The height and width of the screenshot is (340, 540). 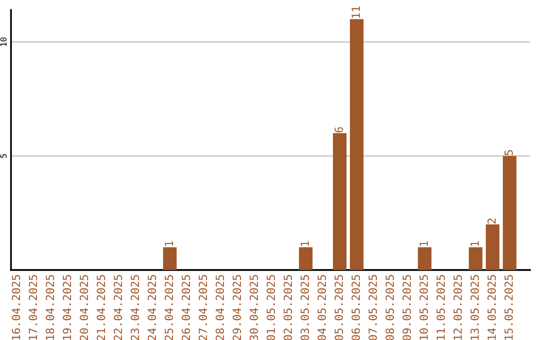 I want to click on x-tick-label: 27.04.2025, so click(x=203, y=307).